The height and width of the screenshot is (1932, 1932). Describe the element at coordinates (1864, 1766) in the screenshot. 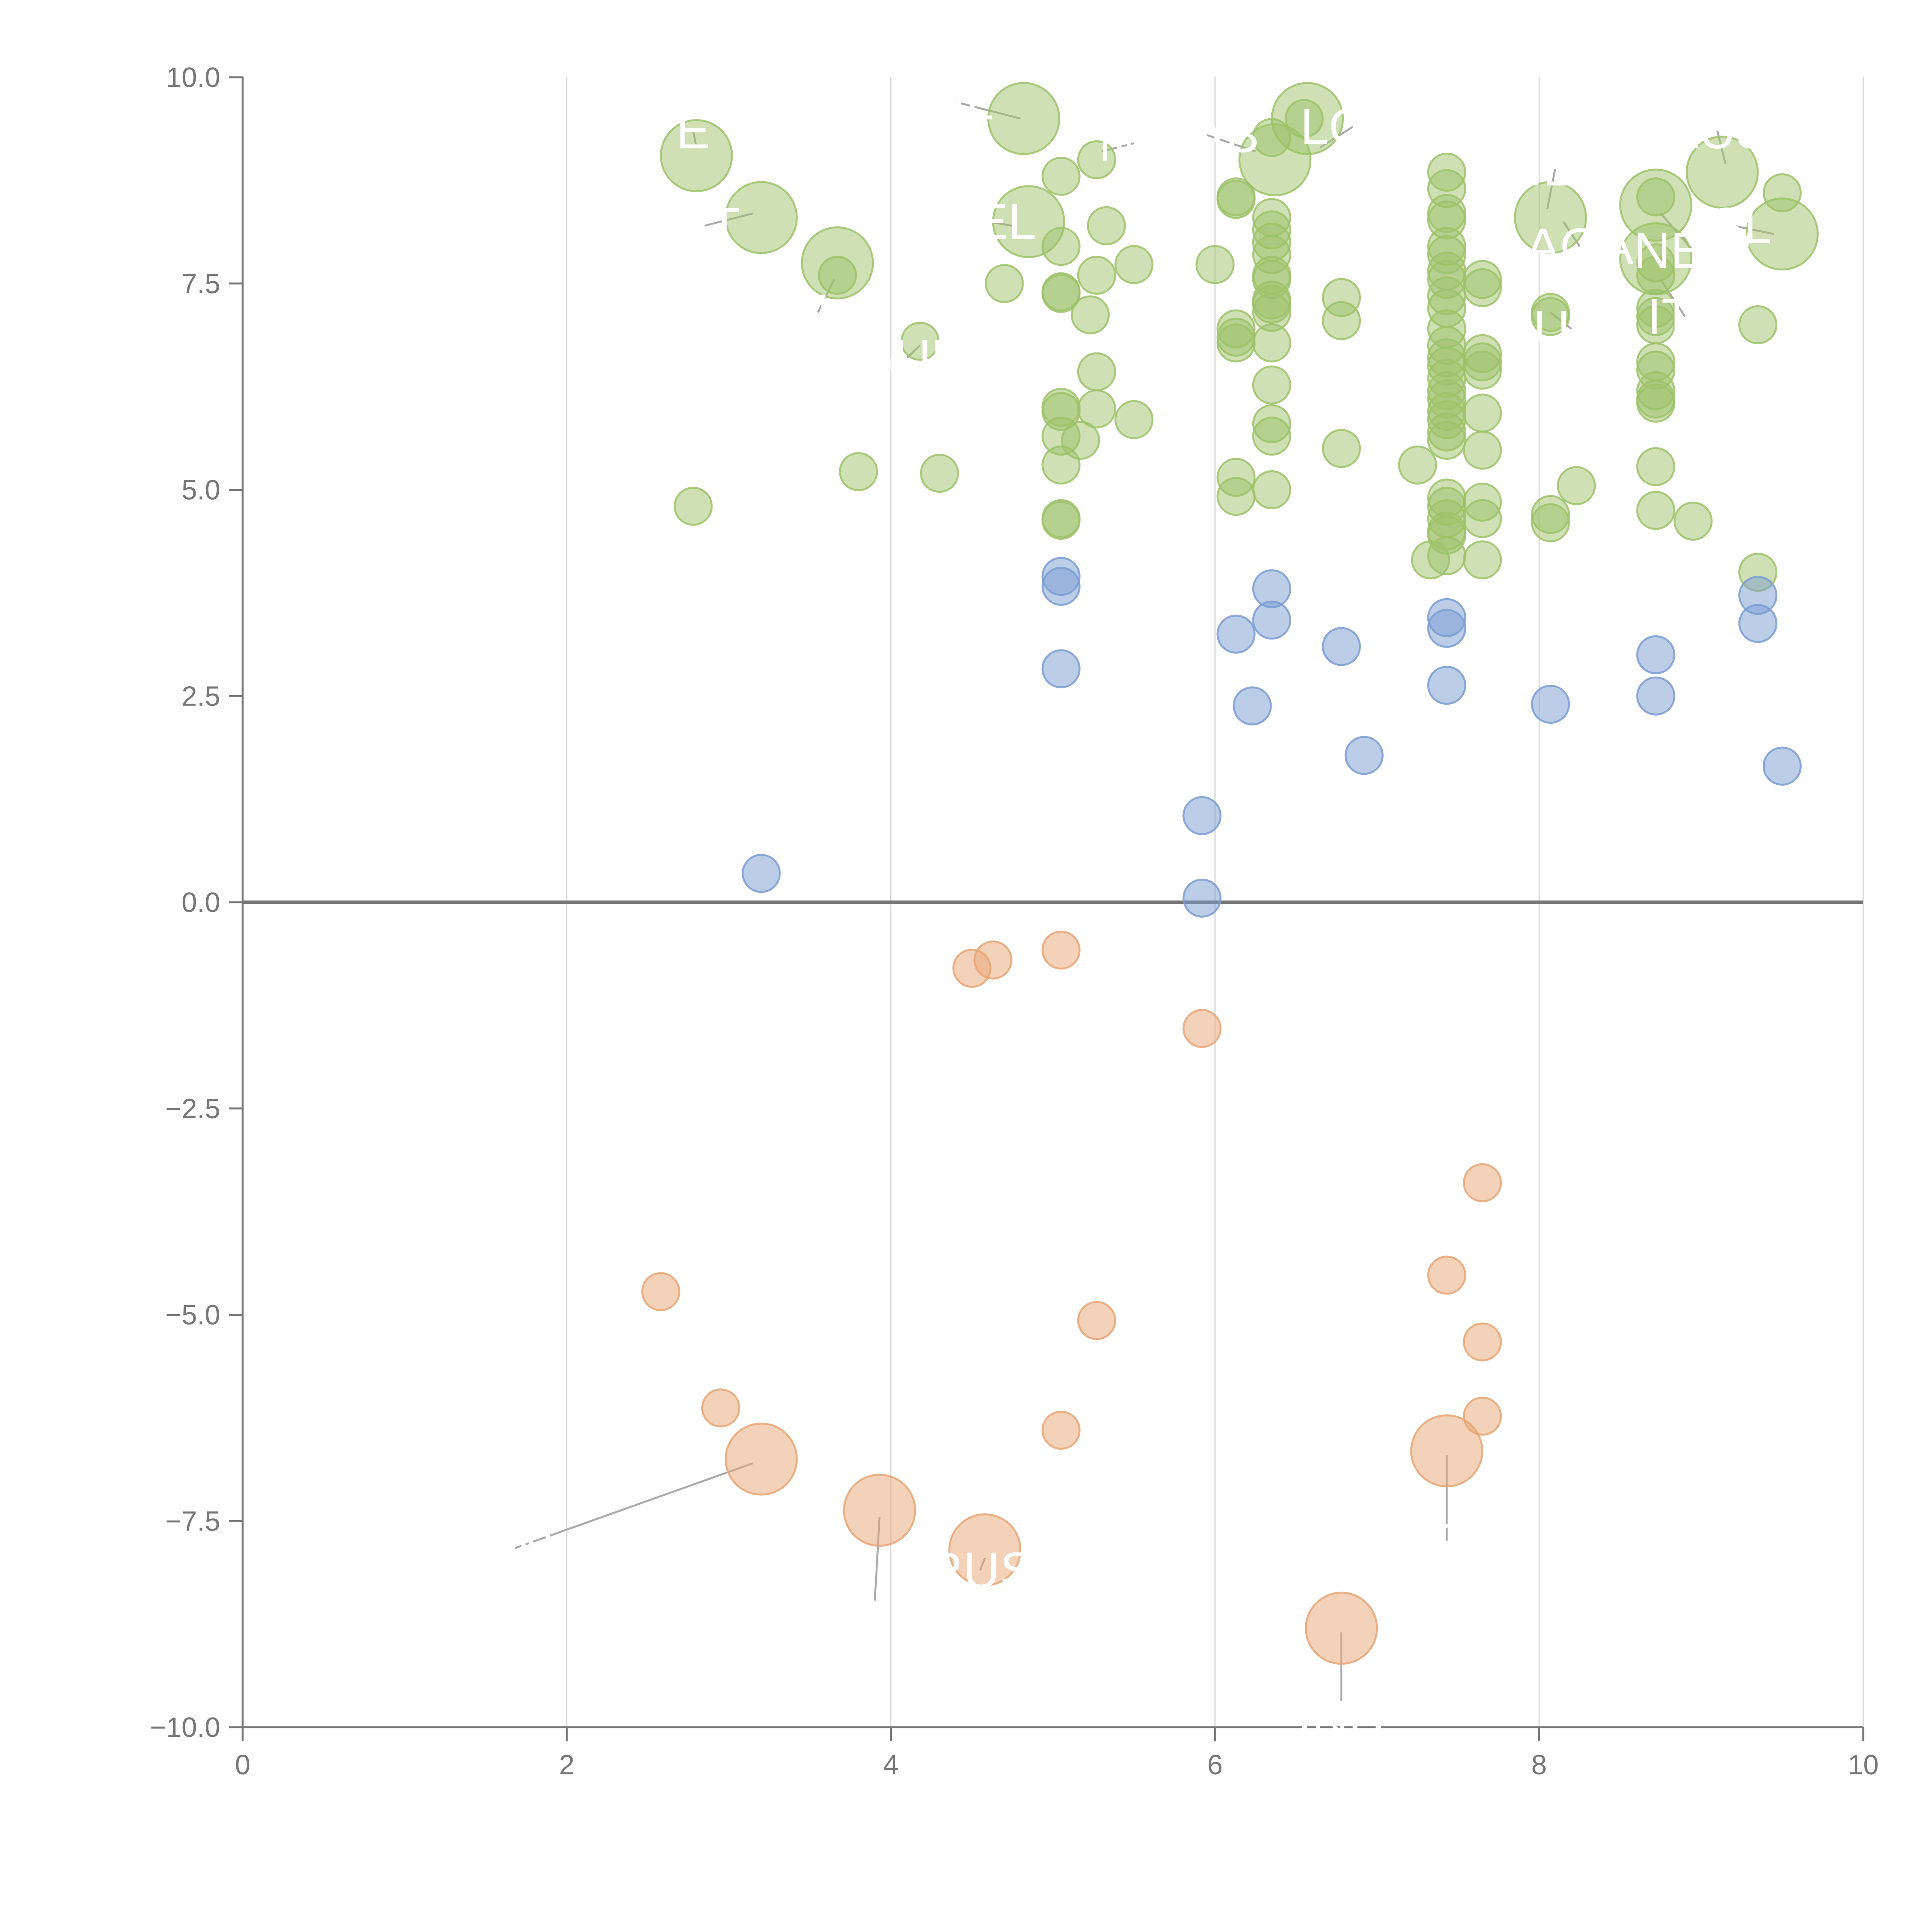

I see `x-tick-label: 10` at that location.